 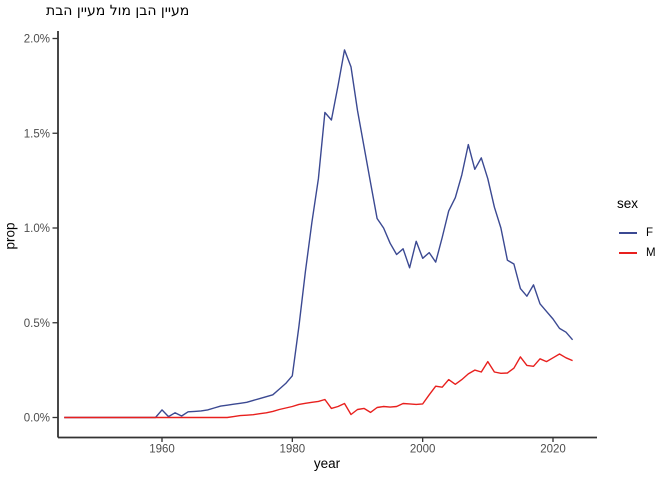 I want to click on y-tick-label-0.0%: 0.0%, so click(x=37, y=419).